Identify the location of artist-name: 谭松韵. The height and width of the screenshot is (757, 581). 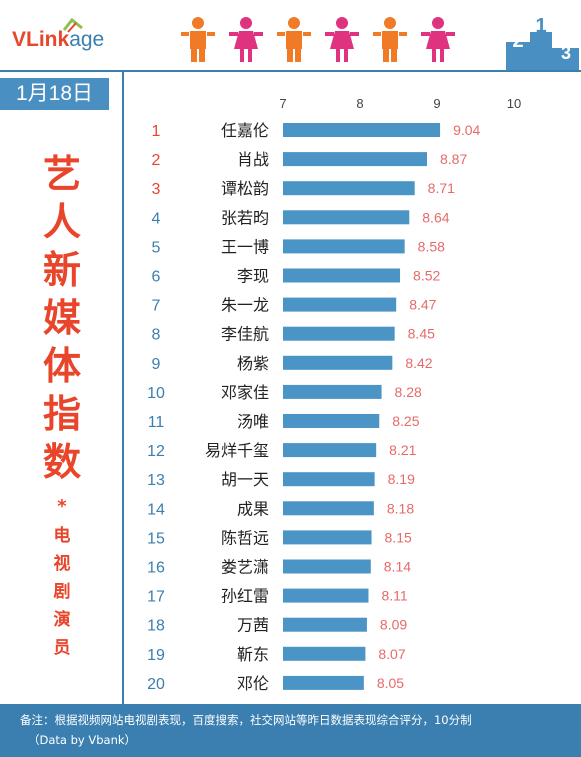
(245, 188).